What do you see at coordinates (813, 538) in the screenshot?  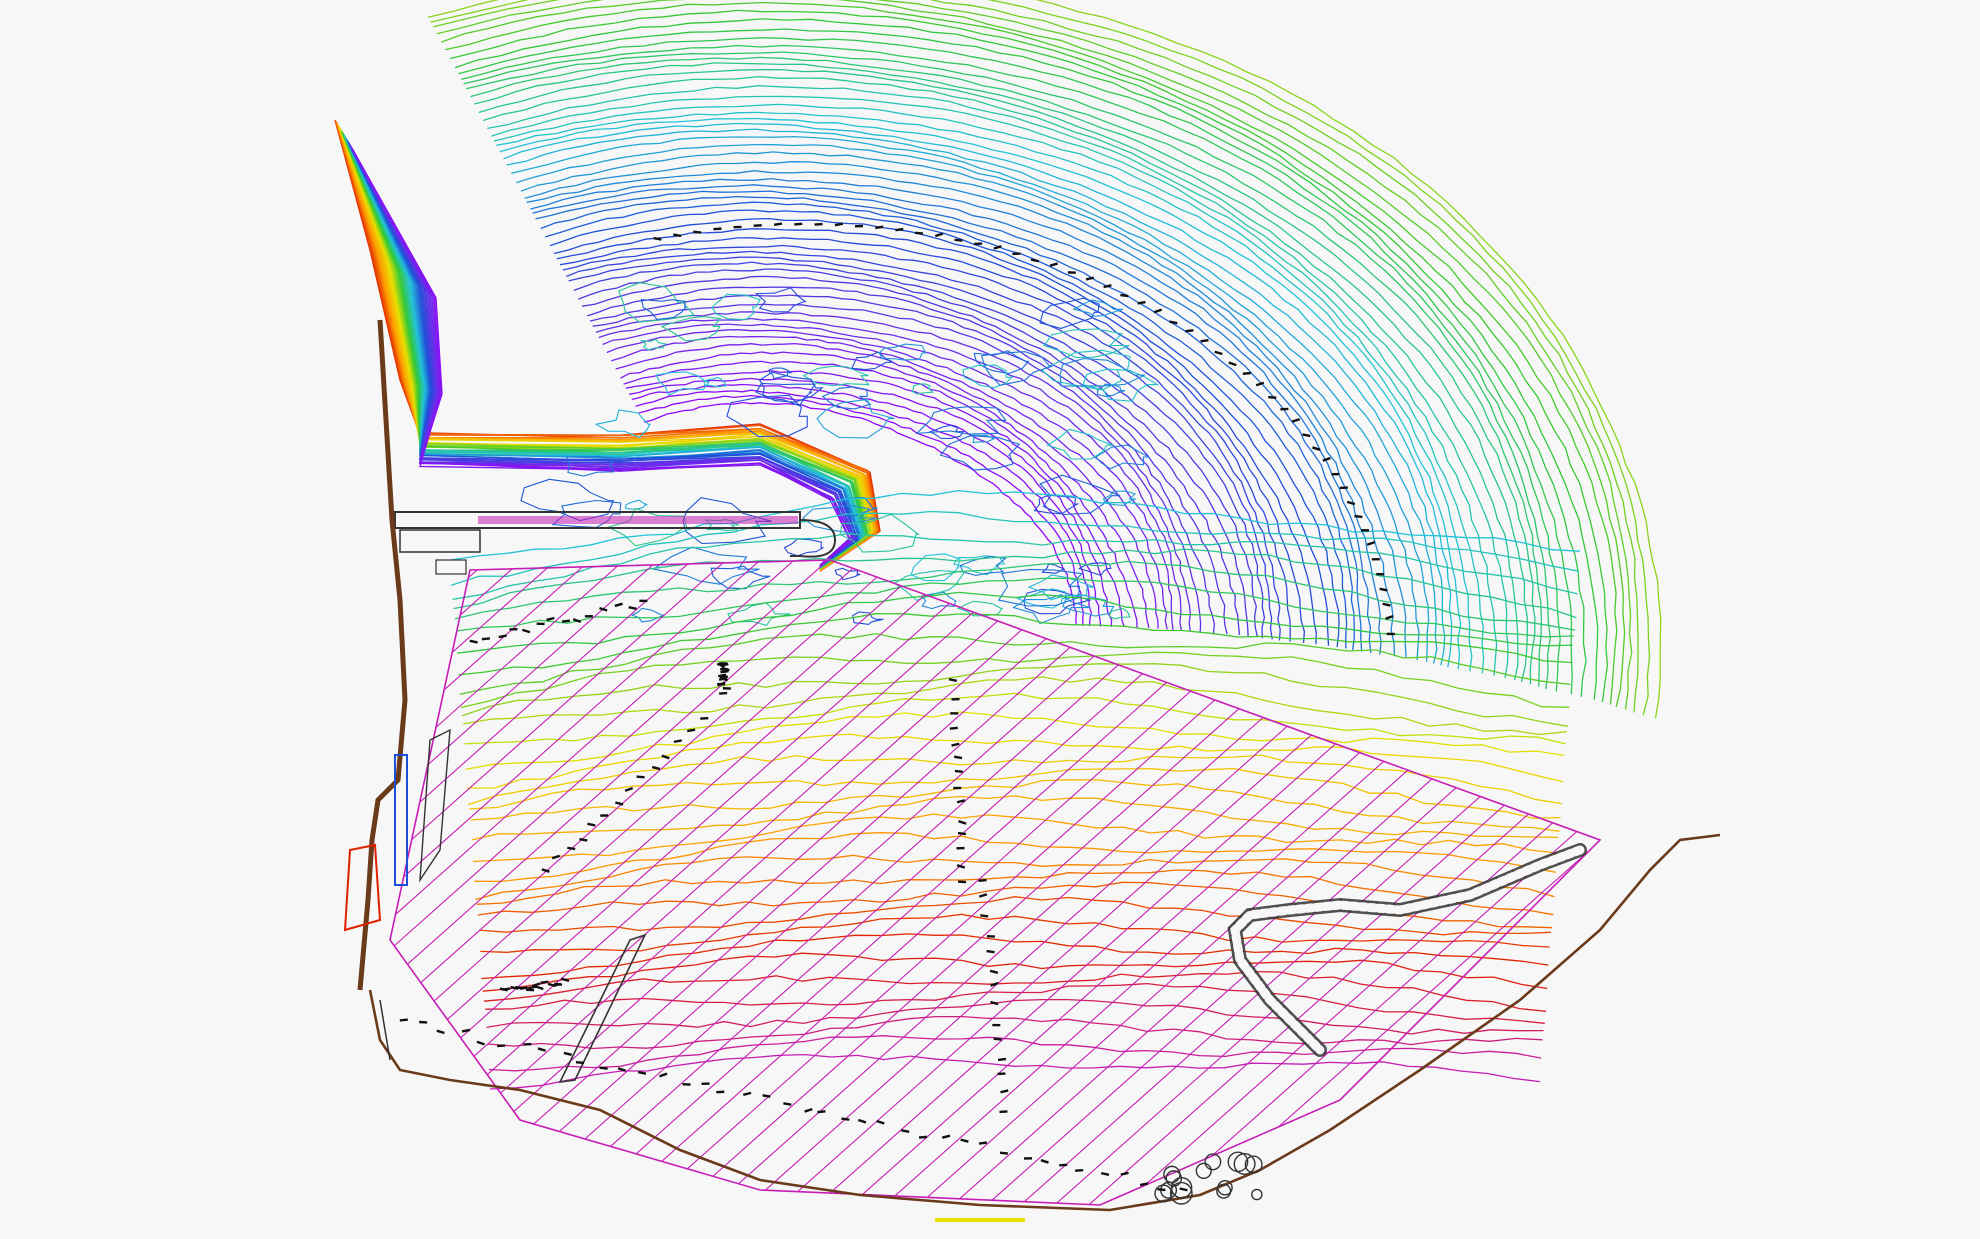 I see `breakwater-head` at bounding box center [813, 538].